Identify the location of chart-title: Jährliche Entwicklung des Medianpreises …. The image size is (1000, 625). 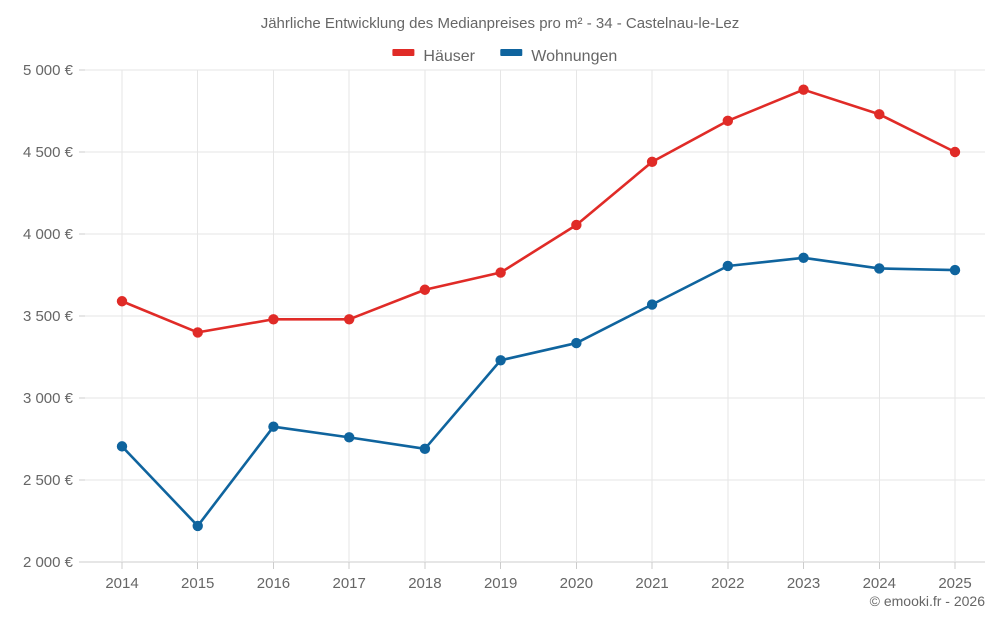
(500, 23).